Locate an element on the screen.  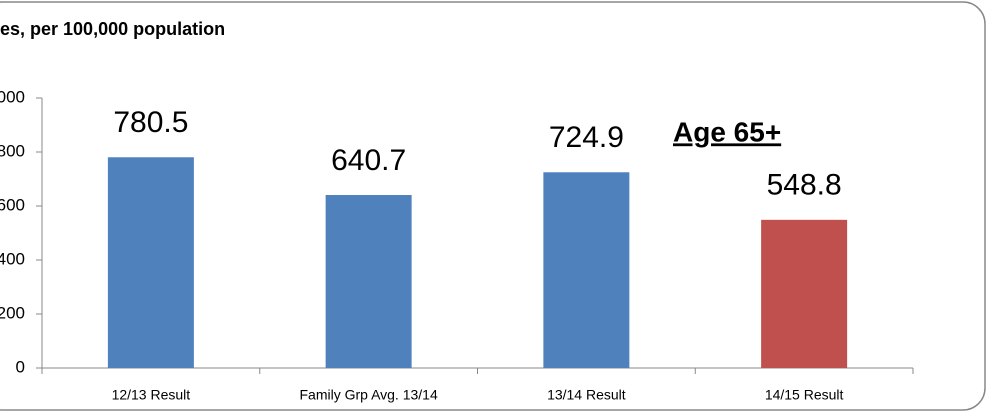
value-label: 548.8 is located at coordinates (804, 185).